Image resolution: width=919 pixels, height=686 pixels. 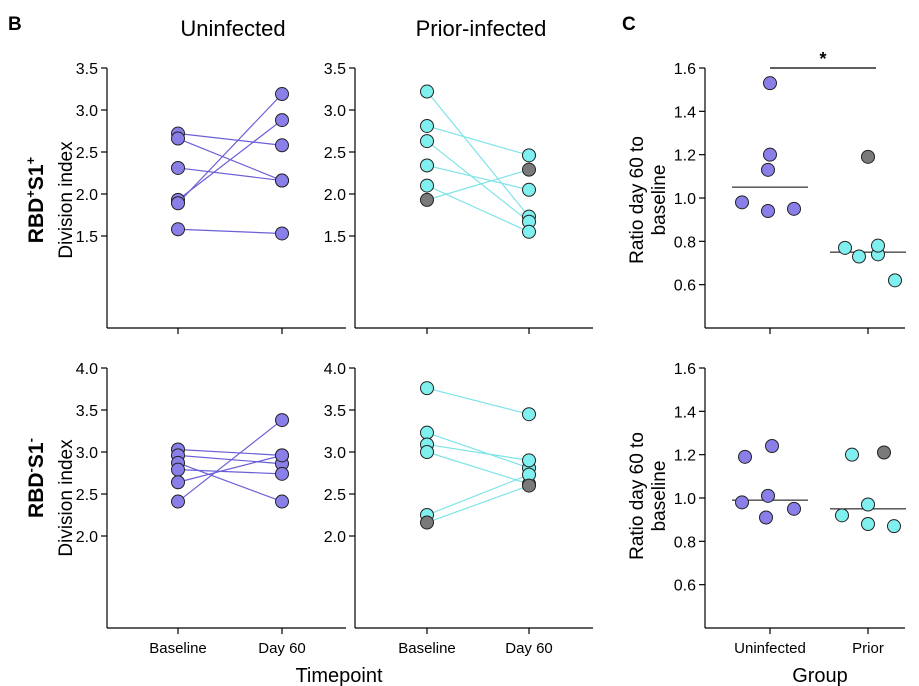 I want to click on panel-b-bottom-uninfected: 2.0 2.5 3.0 3.5 4.0 Baseline Day 60, so click(x=211, y=509).